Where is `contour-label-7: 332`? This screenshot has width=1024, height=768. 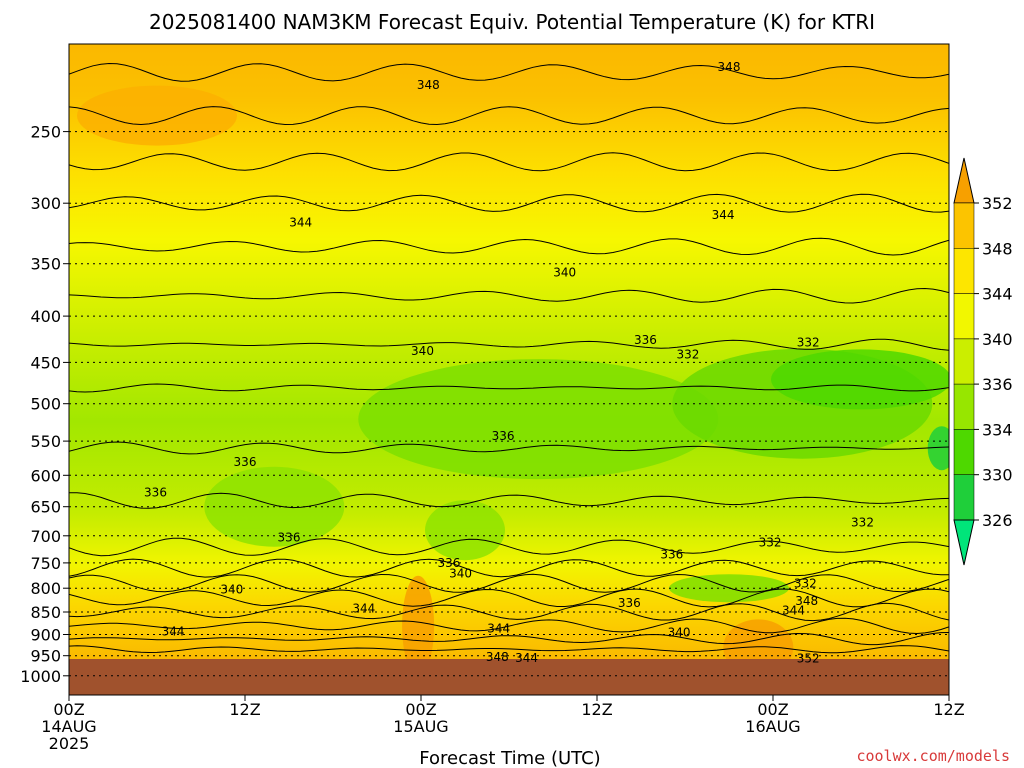
contour-label-7: 332 is located at coordinates (687, 354).